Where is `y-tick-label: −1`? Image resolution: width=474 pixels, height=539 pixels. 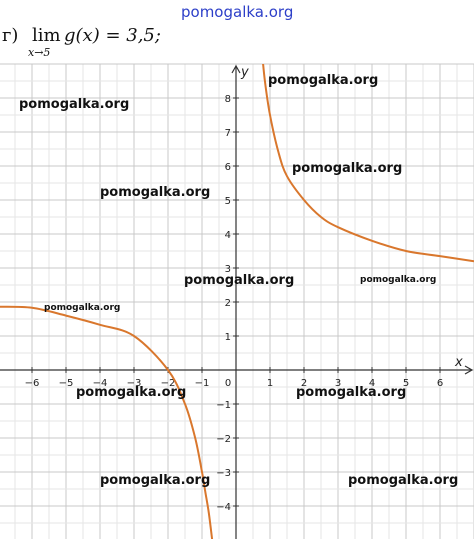 y-tick-label: −1 is located at coordinates (223, 405).